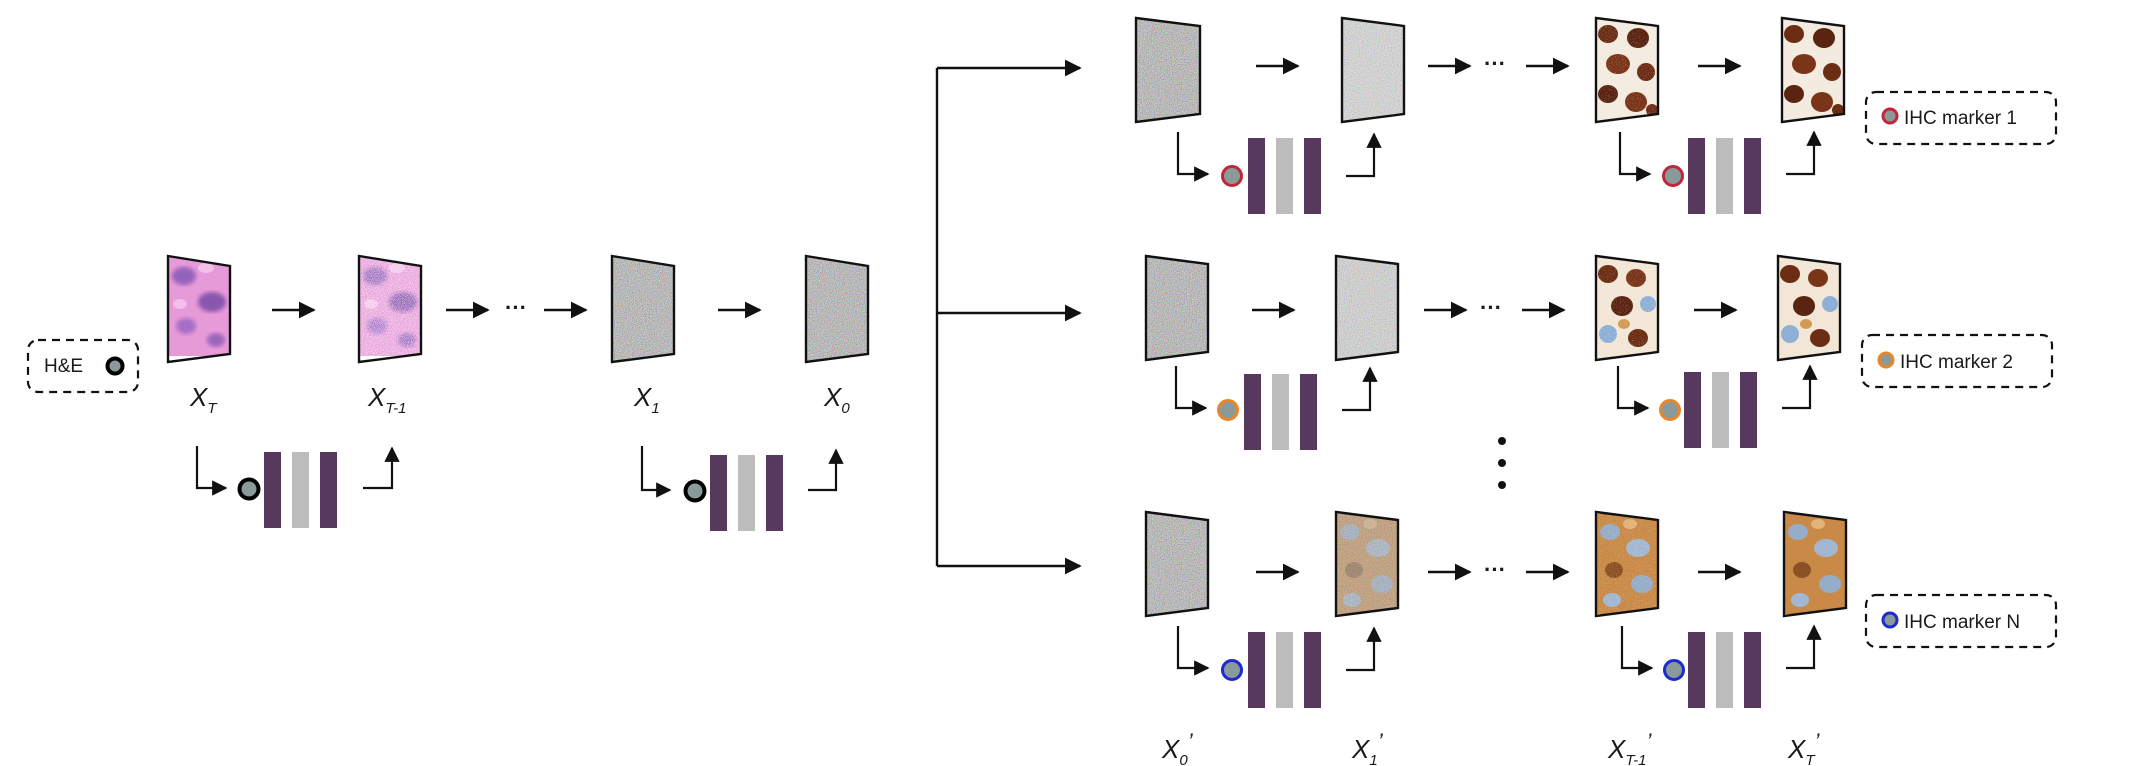 This screenshot has width=2133, height=766. Describe the element at coordinates (1279, 173) in the screenshot. I see `unet-block-row1-a` at that location.